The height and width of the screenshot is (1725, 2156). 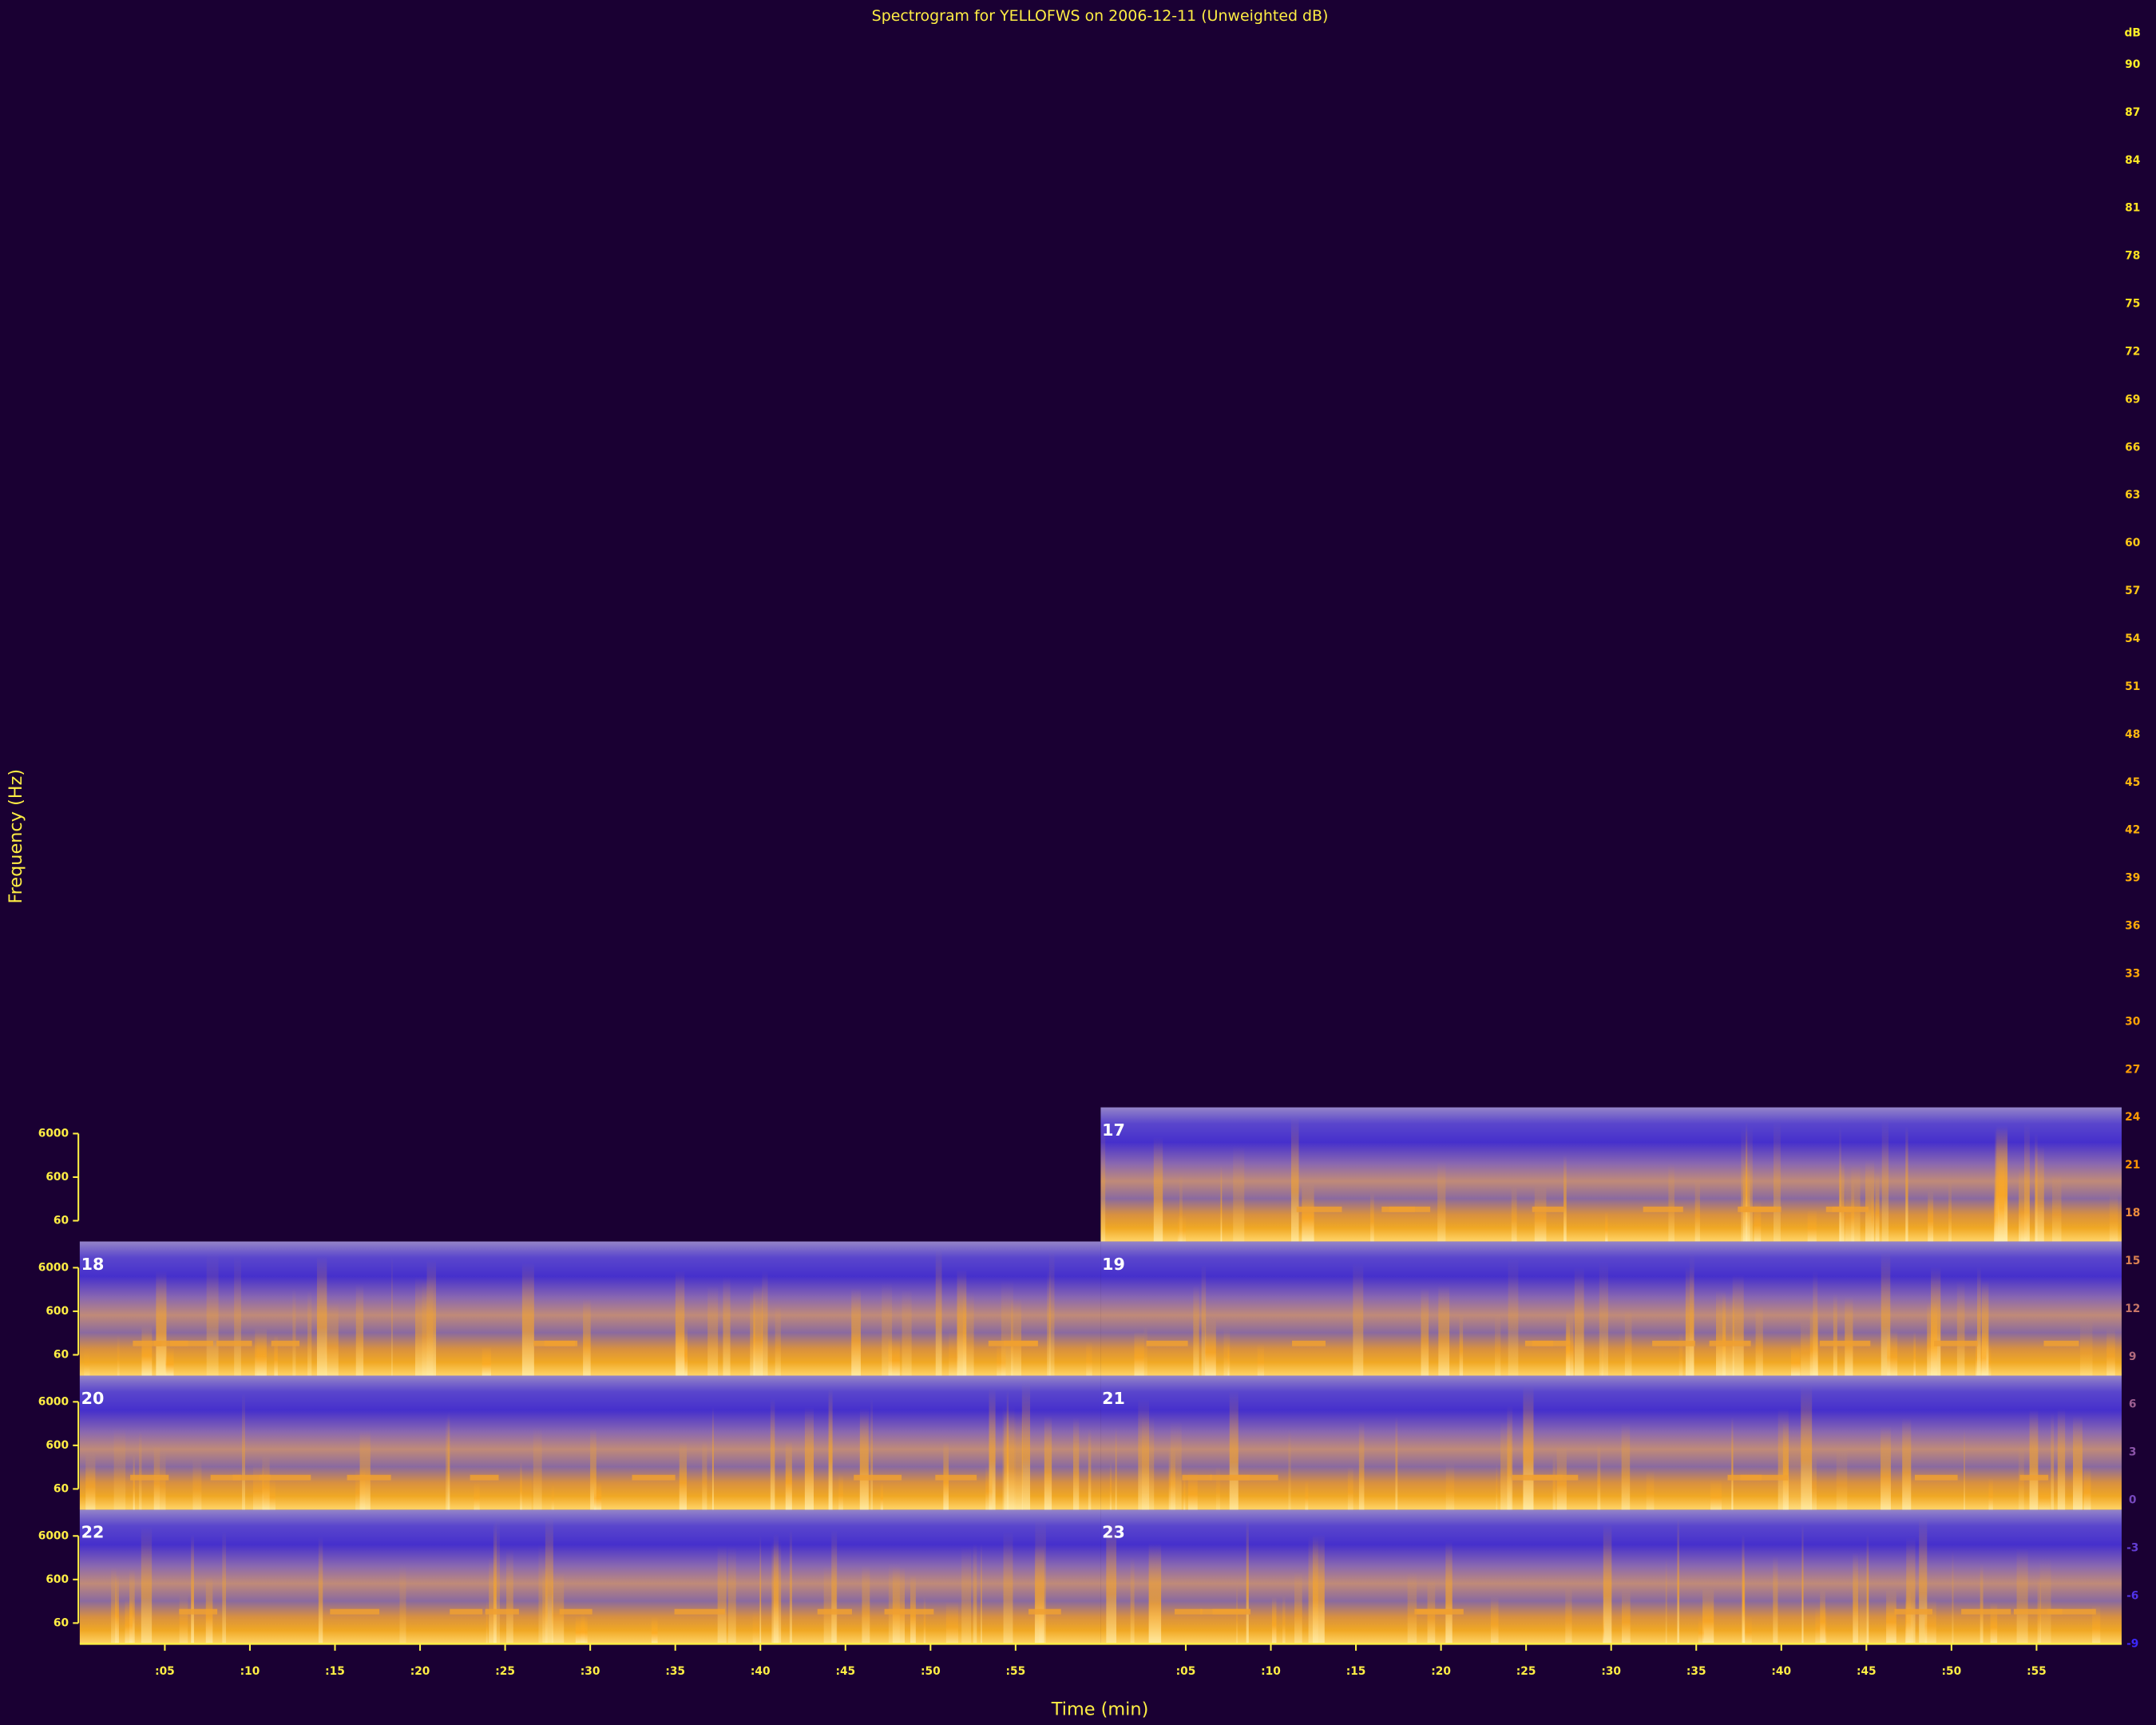 What do you see at coordinates (1611, 1309) in the screenshot?
I see `spectrogram-panel` at bounding box center [1611, 1309].